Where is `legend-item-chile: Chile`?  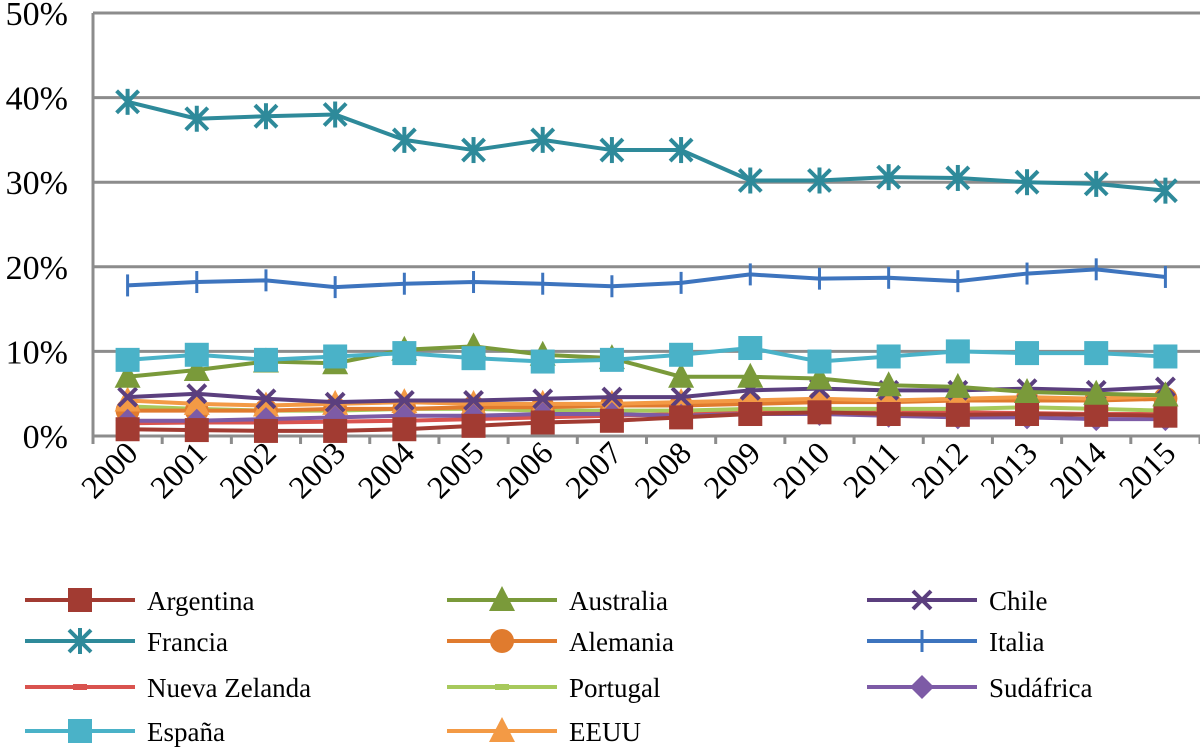 legend-item-chile: Chile is located at coordinates (957, 601).